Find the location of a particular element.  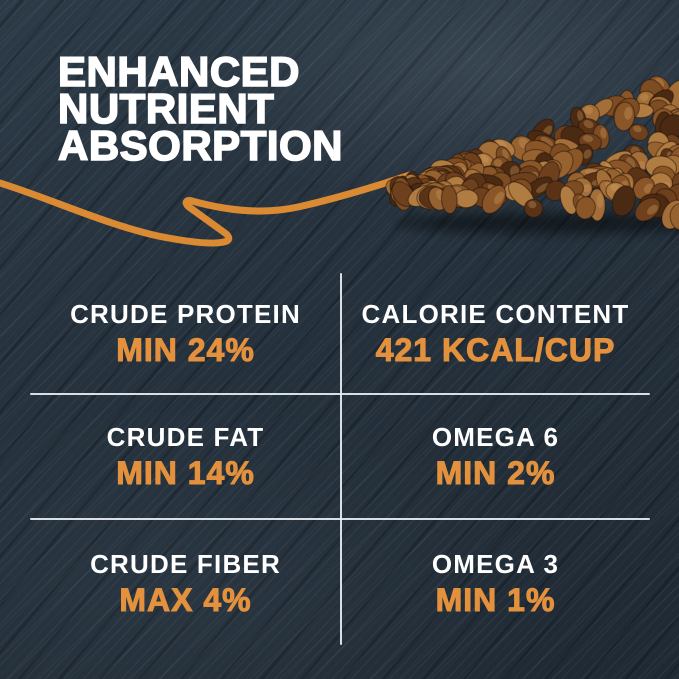

nutrient-value: MIN 14% is located at coordinates (185, 473).